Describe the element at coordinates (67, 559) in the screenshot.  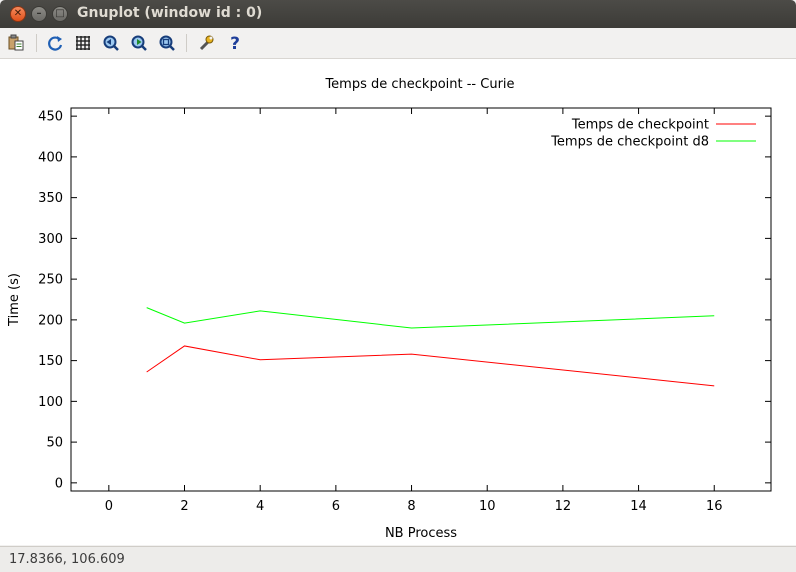
I see `cursor-coordinates: 17.8366, 106.609` at that location.